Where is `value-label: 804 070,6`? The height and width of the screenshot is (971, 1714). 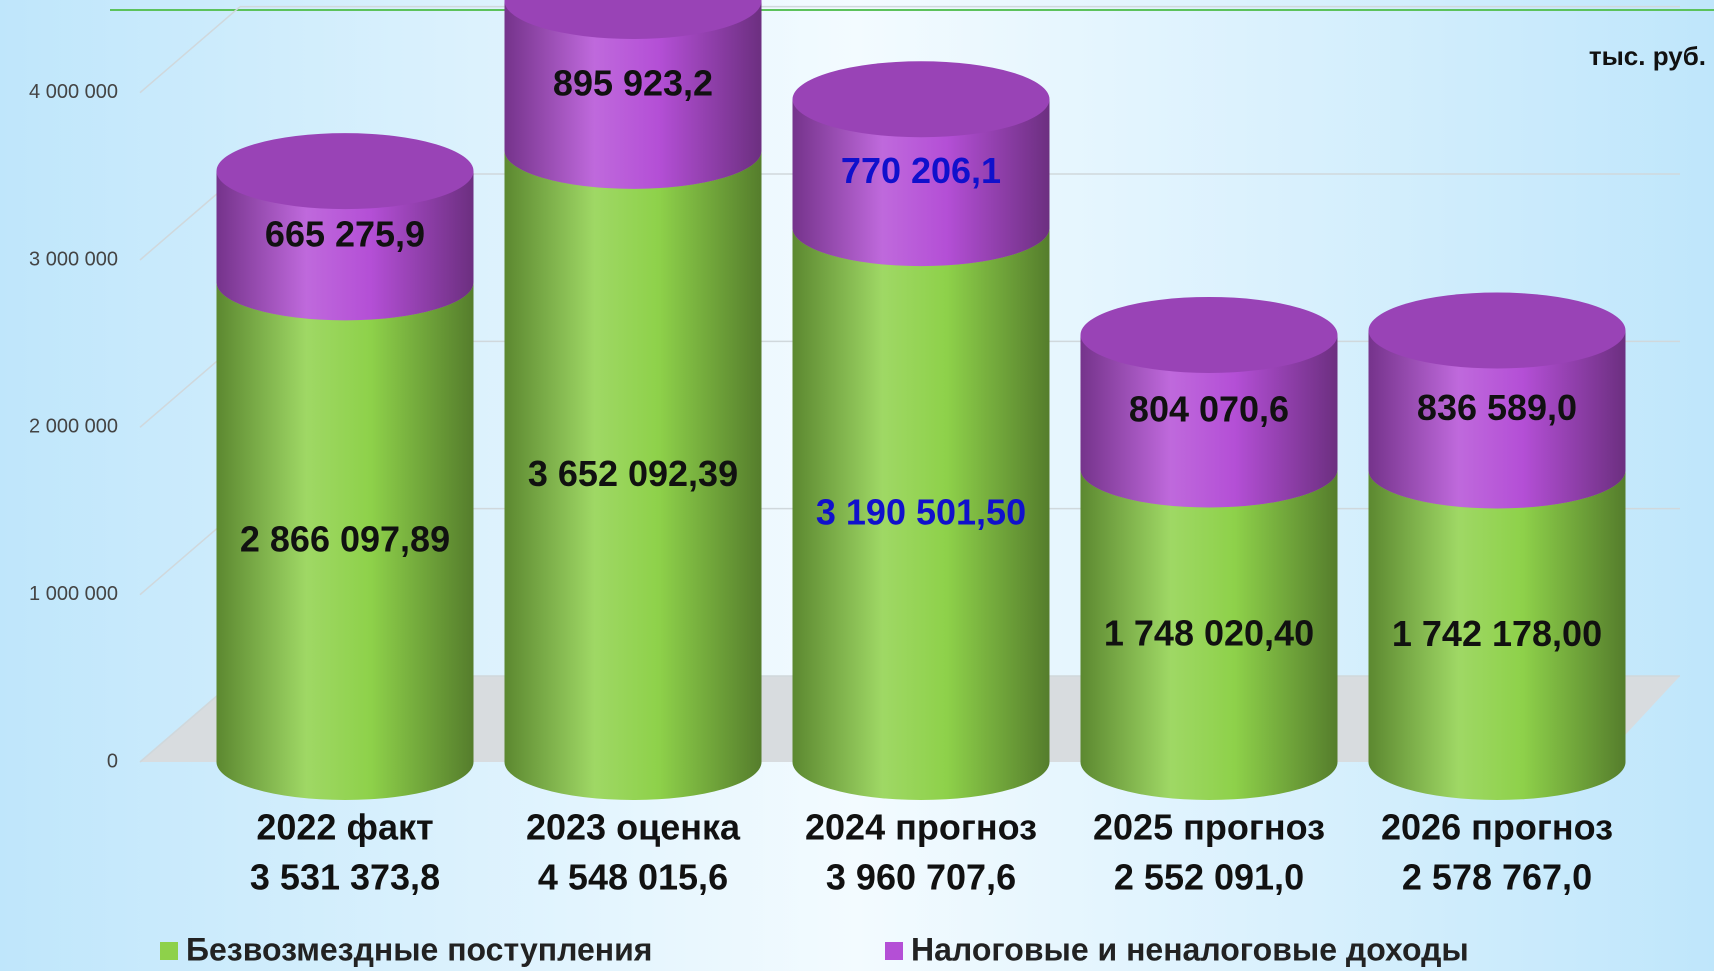 value-label: 804 070,6 is located at coordinates (1209, 409).